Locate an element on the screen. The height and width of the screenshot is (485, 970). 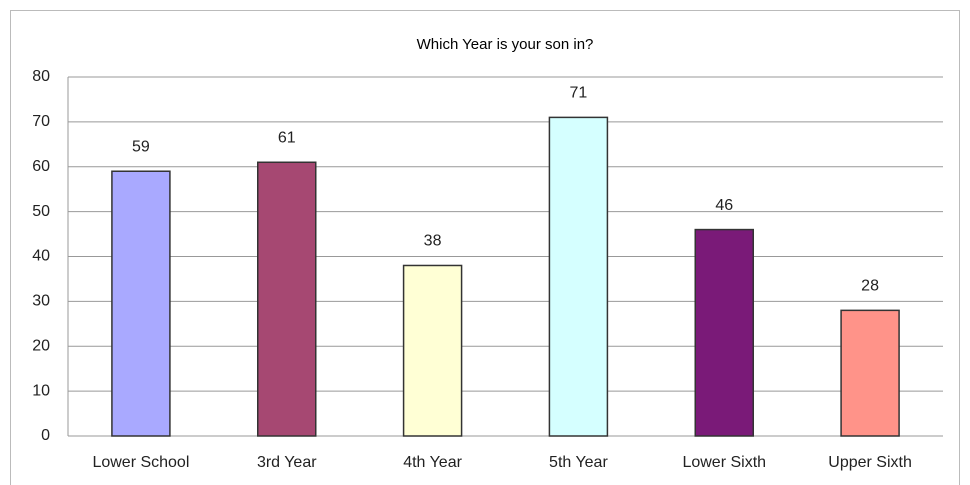
y-tick-label: 0 is located at coordinates (45, 435).